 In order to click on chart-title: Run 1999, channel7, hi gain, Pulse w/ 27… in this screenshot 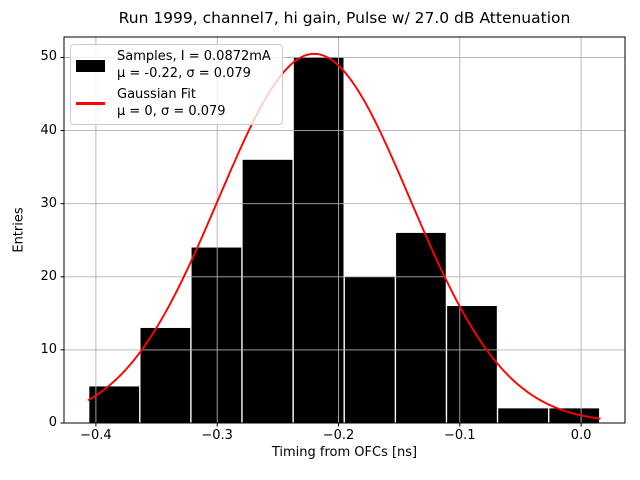, I will do `click(344, 18)`.